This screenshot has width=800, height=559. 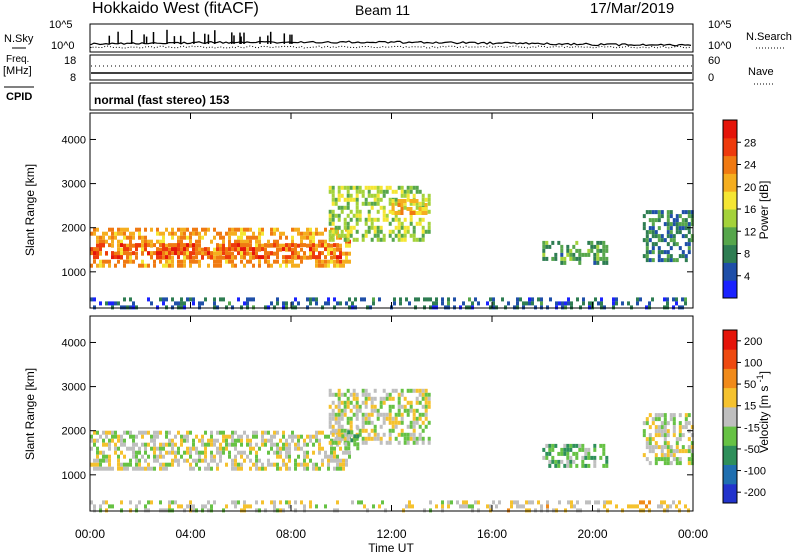 I want to click on power-cbar-tick-label-1: 8, so click(x=747, y=255).